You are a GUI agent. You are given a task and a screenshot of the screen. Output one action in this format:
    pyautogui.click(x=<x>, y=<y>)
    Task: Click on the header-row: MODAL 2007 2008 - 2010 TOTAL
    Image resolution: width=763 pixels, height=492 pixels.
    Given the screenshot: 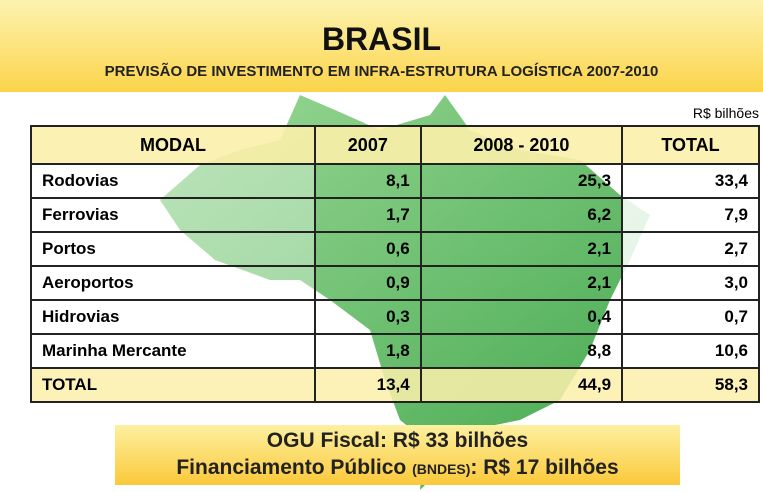 What is the action you would take?
    pyautogui.click(x=395, y=145)
    